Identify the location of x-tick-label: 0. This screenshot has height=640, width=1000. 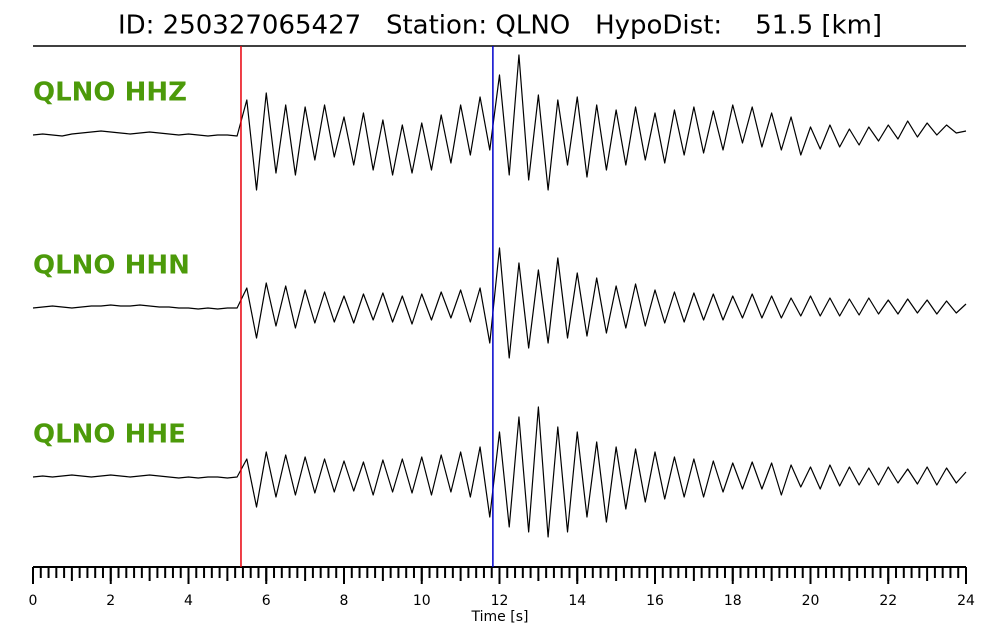
(33, 601).